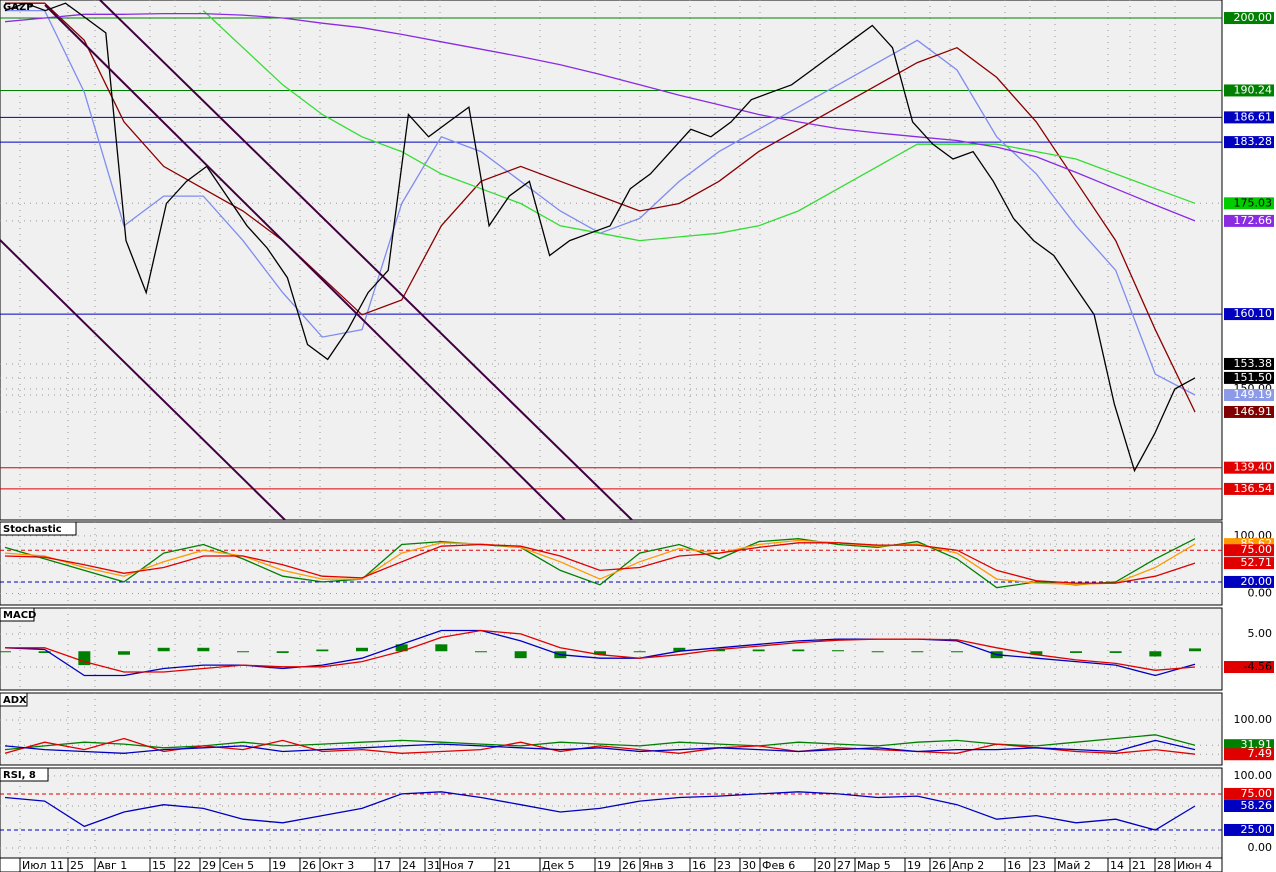 Image resolution: width=1276 pixels, height=872 pixels. What do you see at coordinates (1257, 581) in the screenshot?
I see `level-label: 20.00` at bounding box center [1257, 581].